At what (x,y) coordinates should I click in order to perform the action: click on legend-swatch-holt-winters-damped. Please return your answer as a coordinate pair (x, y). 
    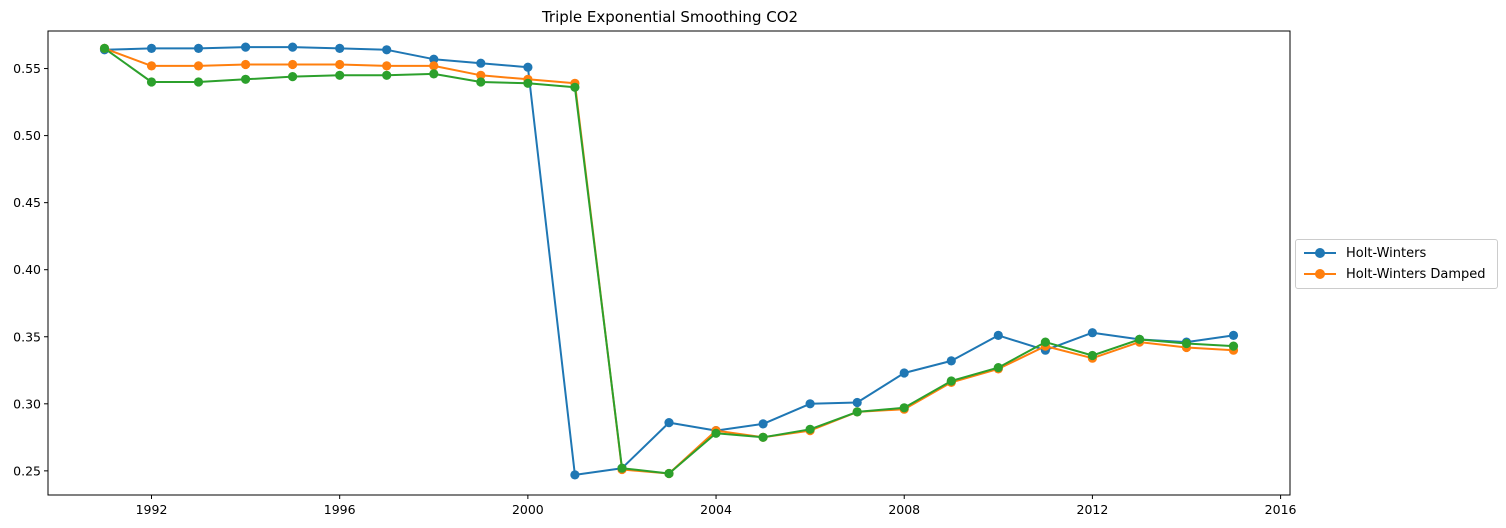
    Looking at the image, I should click on (1320, 274).